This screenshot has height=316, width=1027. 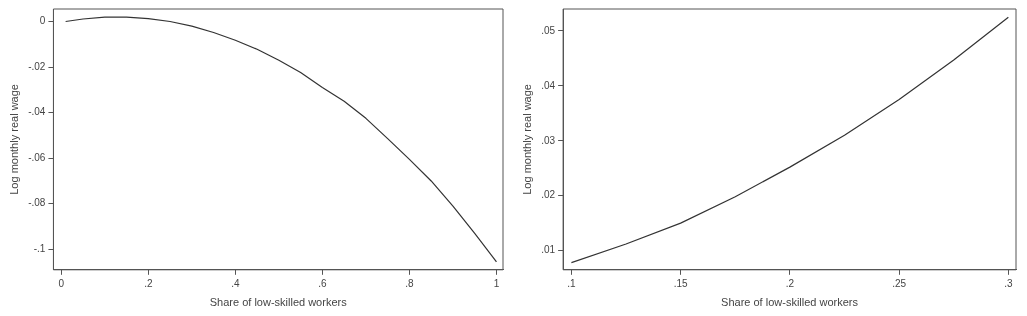 What do you see at coordinates (42, 21) in the screenshot?
I see `y-tick-label: 0` at bounding box center [42, 21].